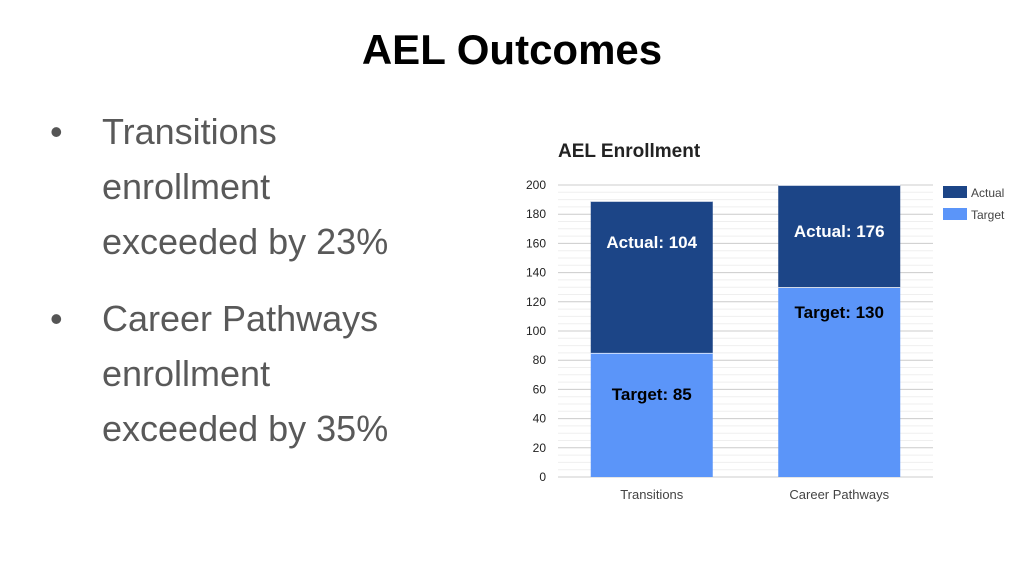  What do you see at coordinates (512, 49) in the screenshot?
I see `slide-title: AEL Outcomes` at bounding box center [512, 49].